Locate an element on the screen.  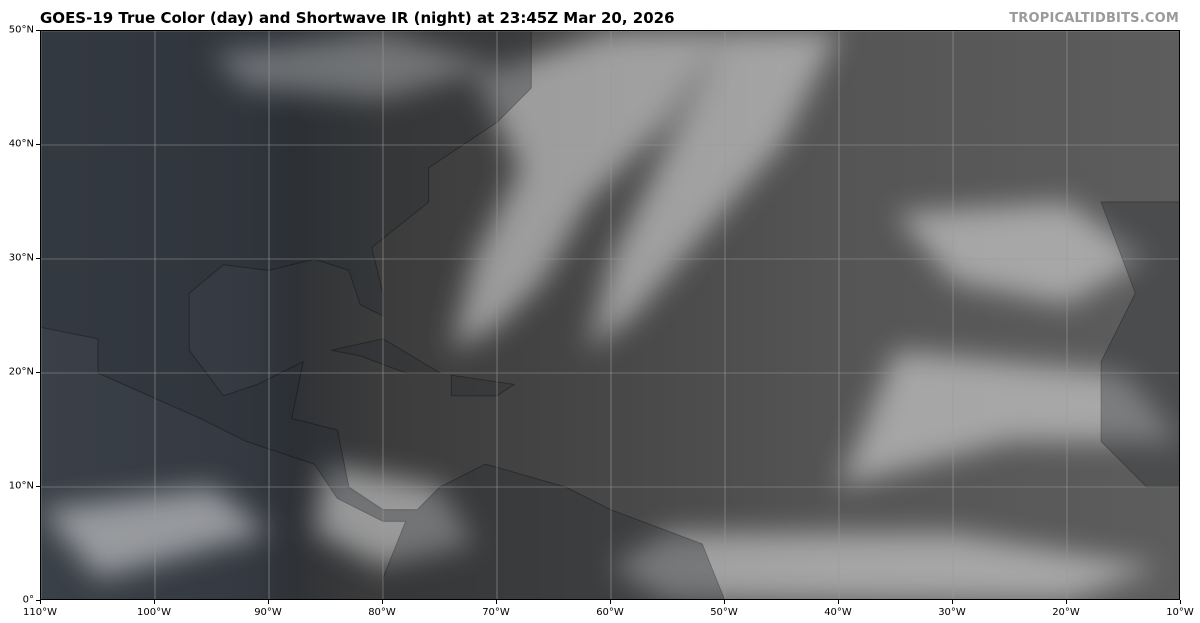
y-tick-label: 10°N is located at coordinates (21, 486).